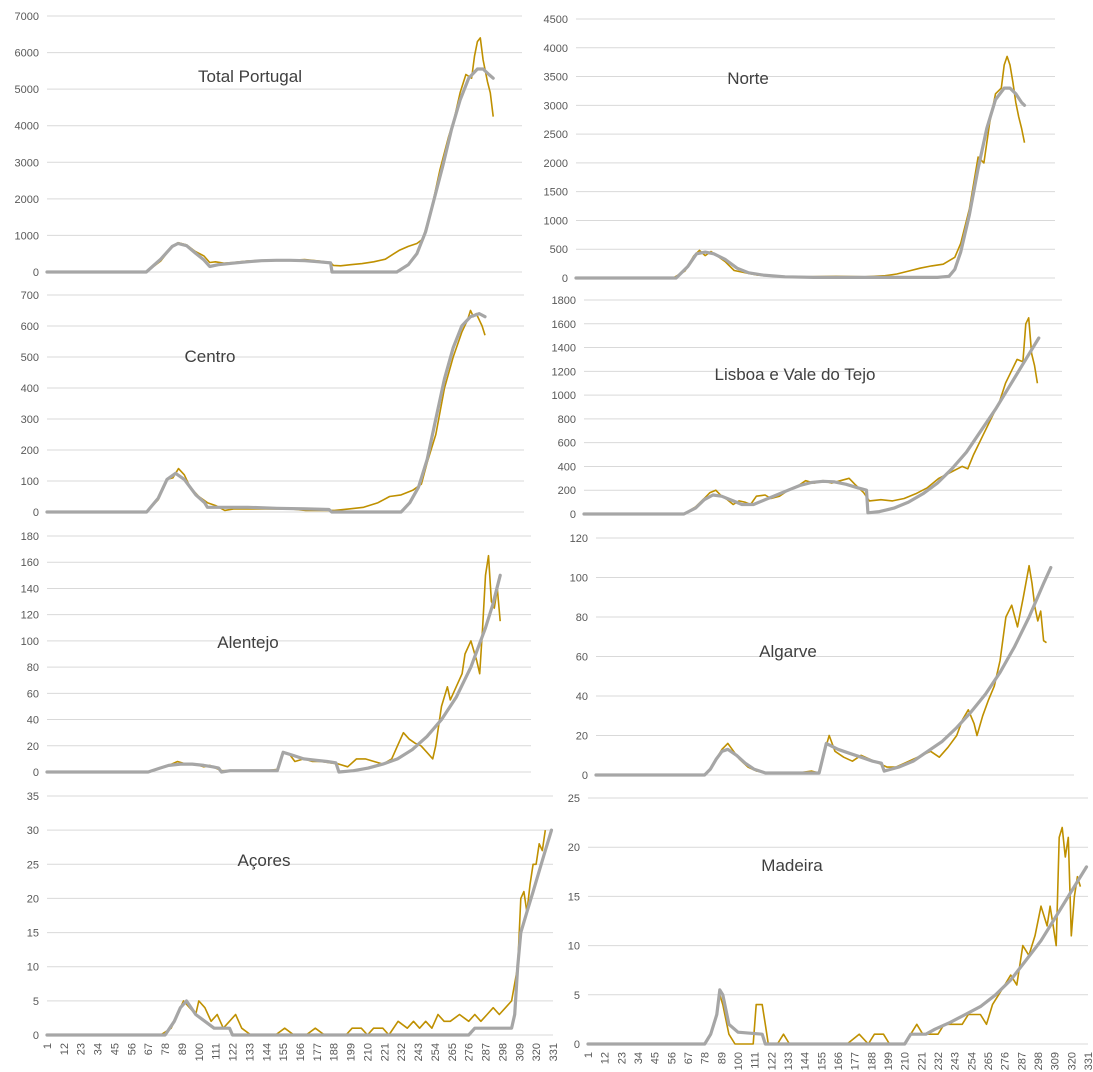 The image size is (1093, 1072). Describe the element at coordinates (589, 1055) in the screenshot. I see `x-tick-label: 1` at that location.